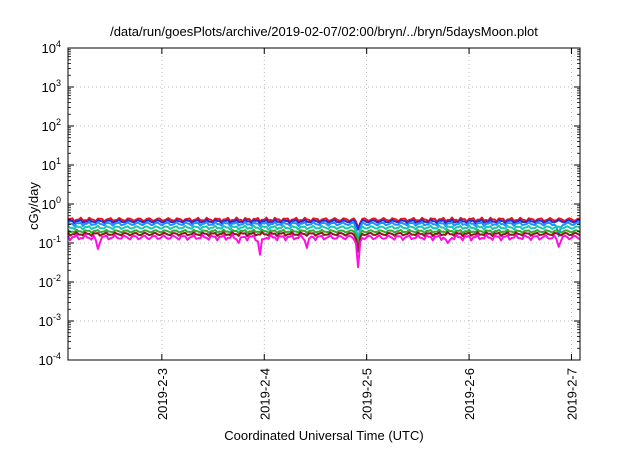 The width and height of the screenshot is (640, 453). What do you see at coordinates (50, 242) in the screenshot?
I see `y-tick-label: 10⁻¹` at bounding box center [50, 242].